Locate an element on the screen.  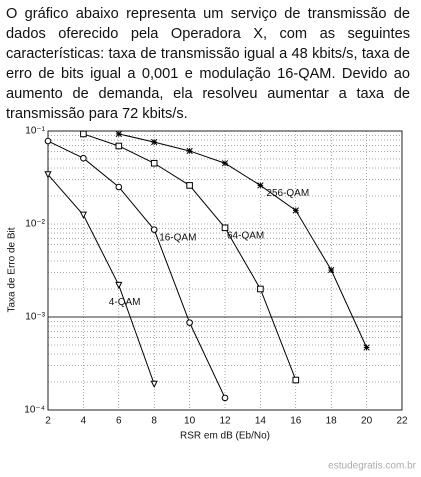
y-tick-label: 10⁻² is located at coordinates (35, 224).